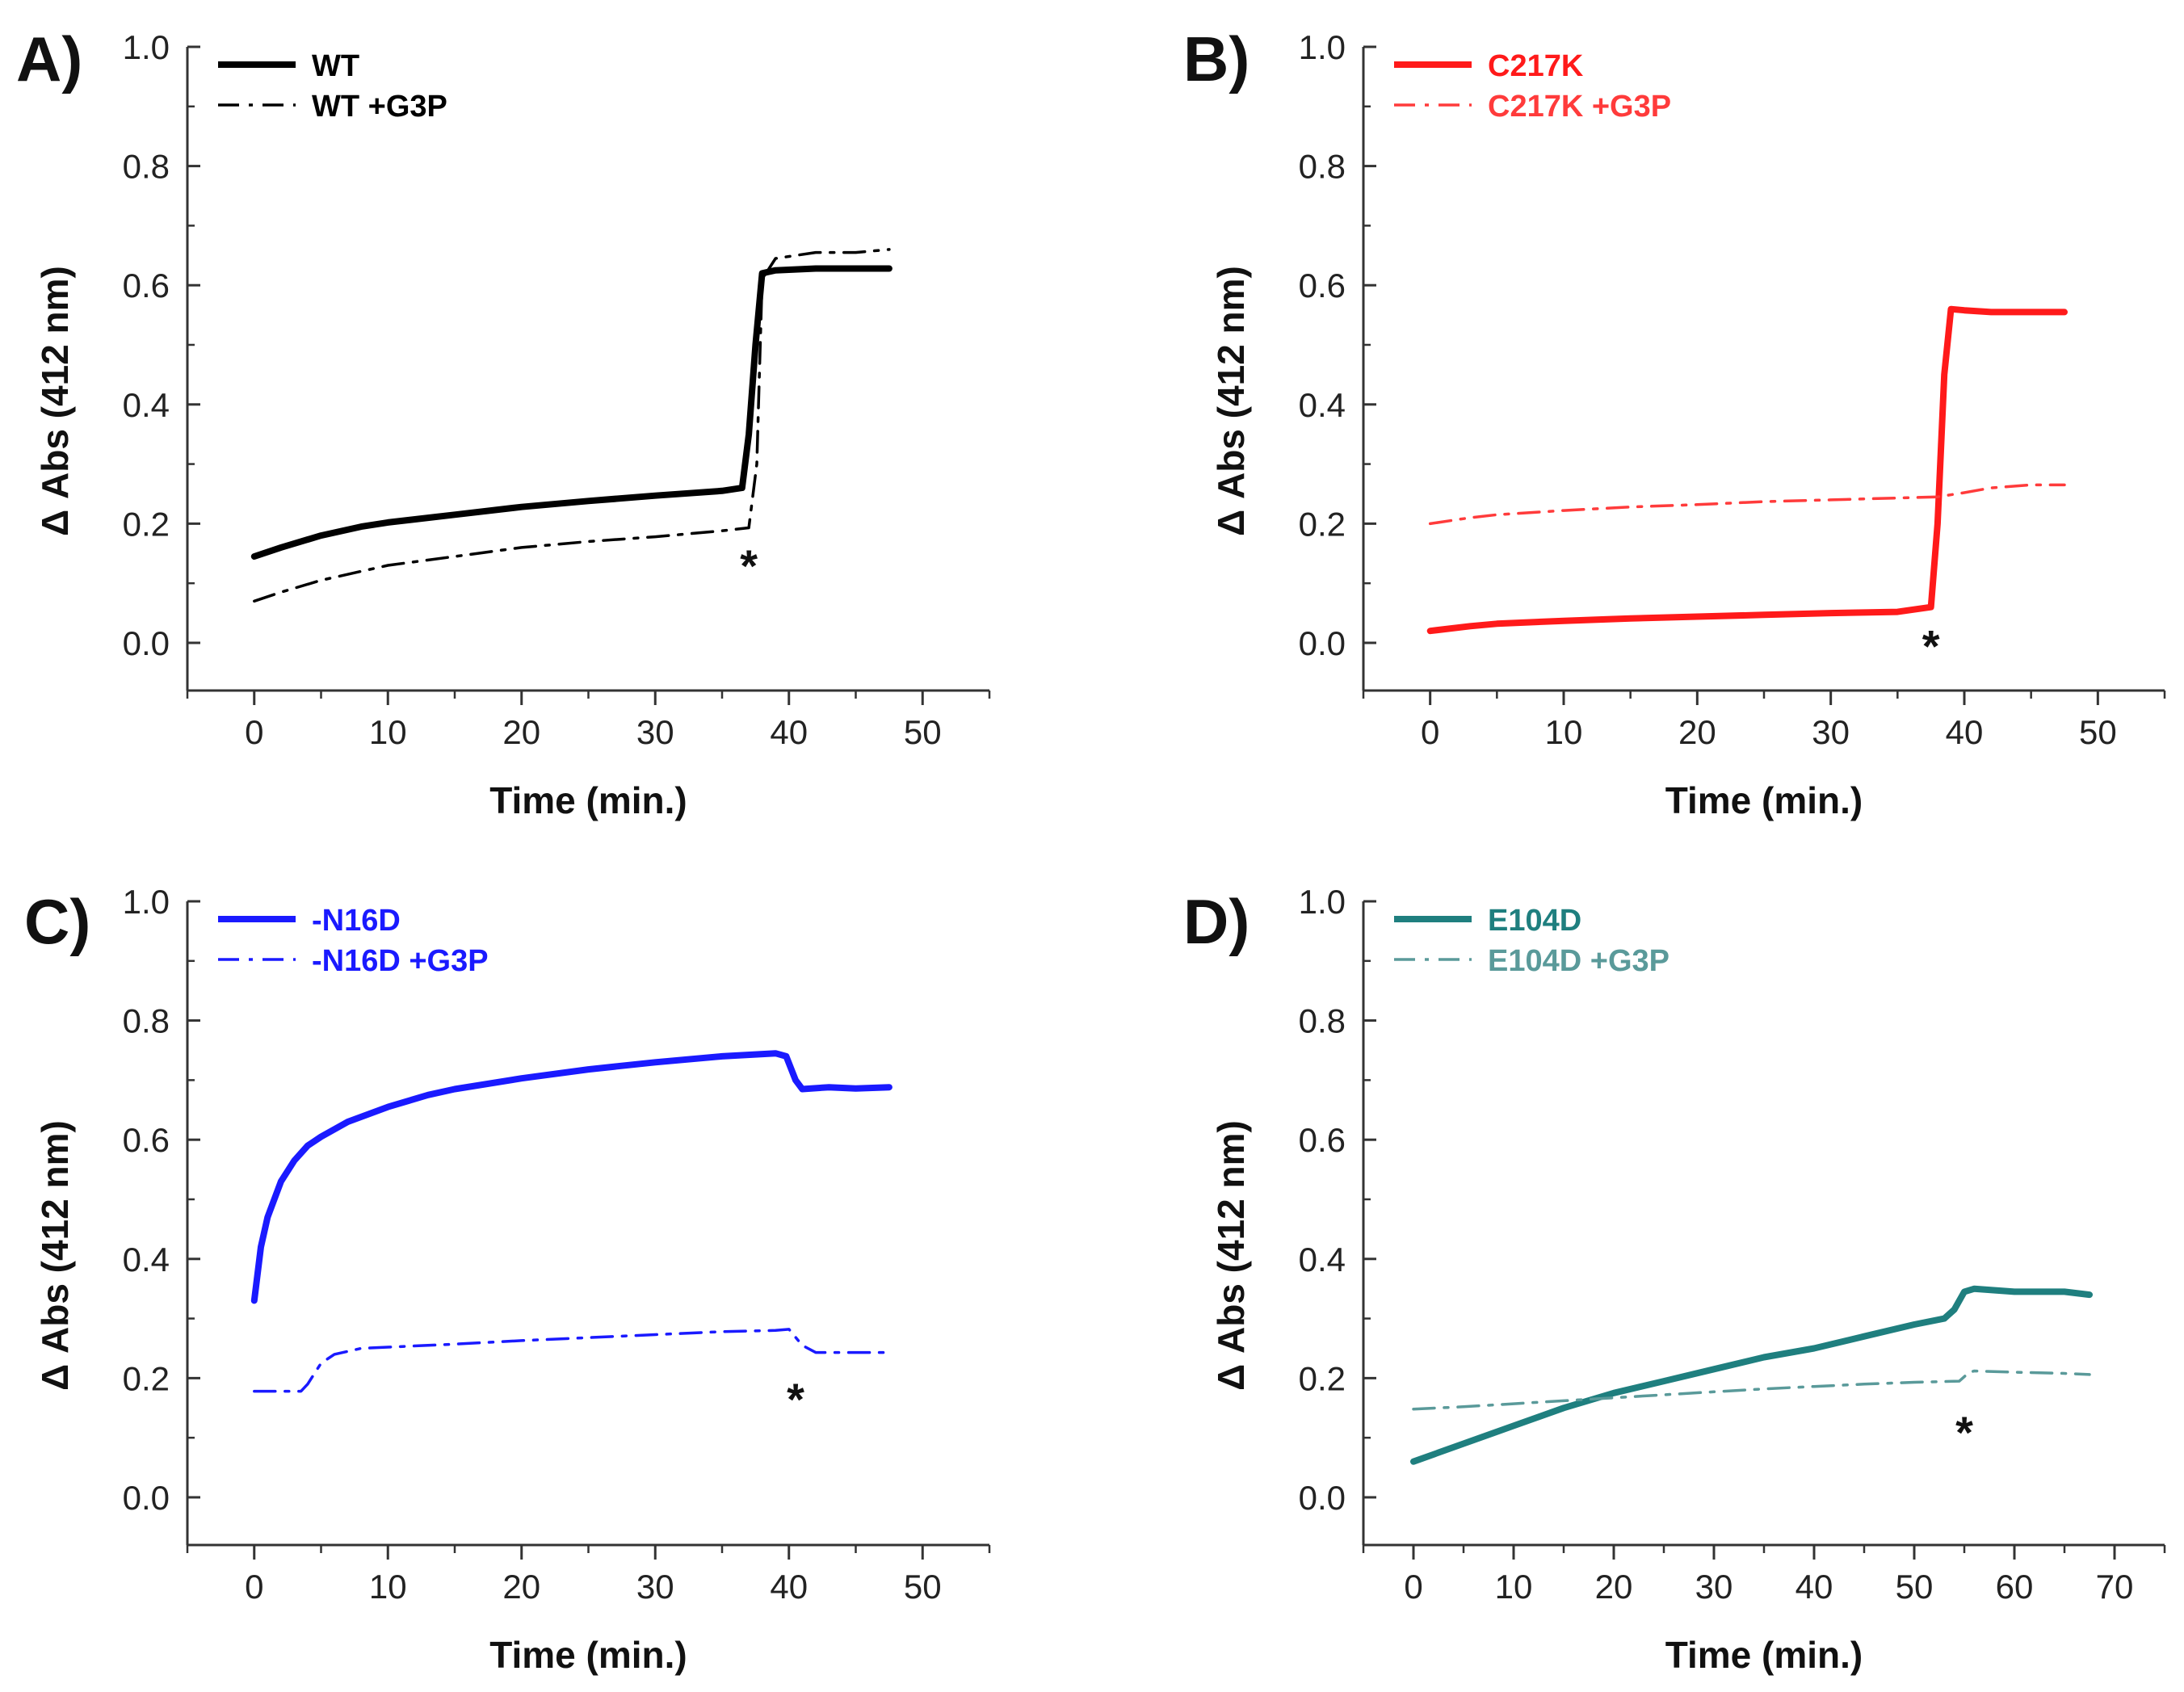 This screenshot has width=2184, height=1692. I want to click on series-line-e104d-g3p, so click(1752, 1390).